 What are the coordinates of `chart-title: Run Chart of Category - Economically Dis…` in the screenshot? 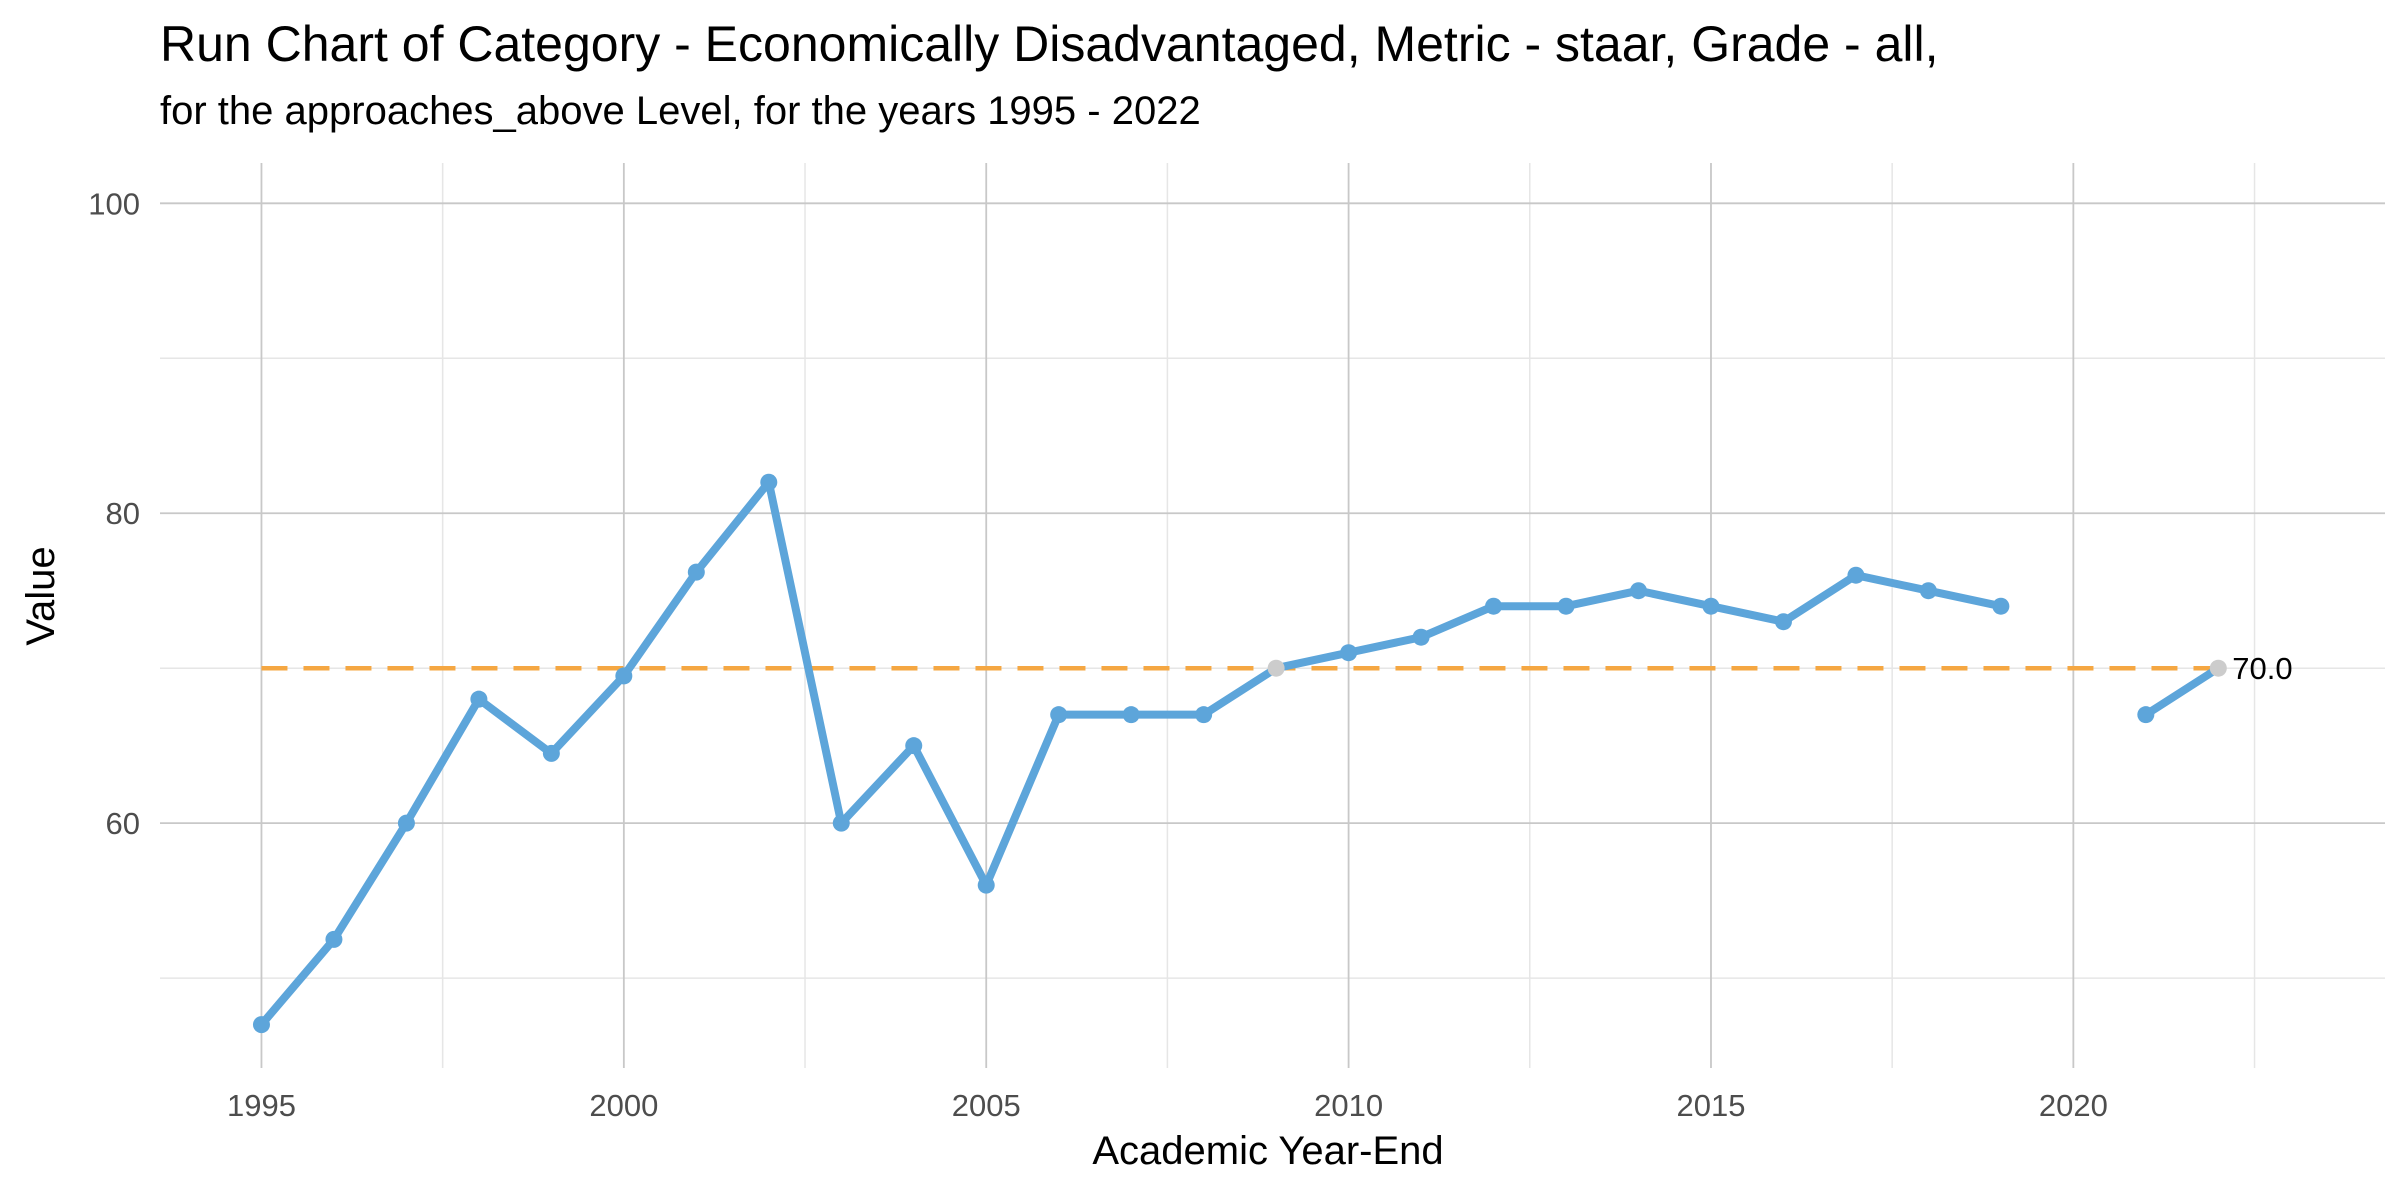 It's located at (1049, 44).